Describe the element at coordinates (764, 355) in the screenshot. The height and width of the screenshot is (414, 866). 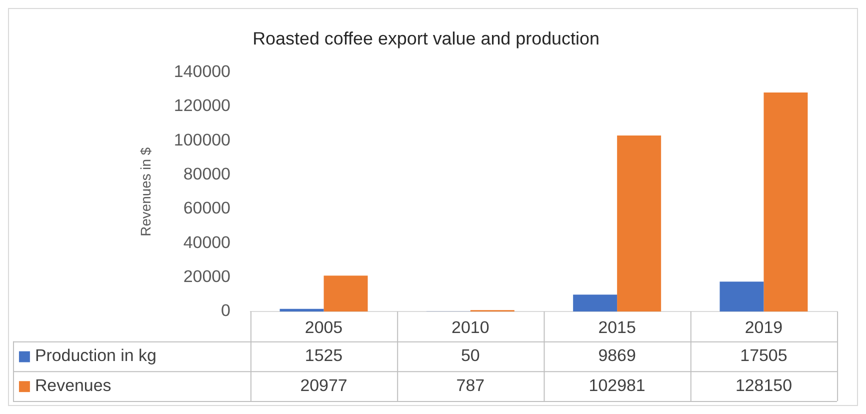
I see `data-label: 17505` at that location.